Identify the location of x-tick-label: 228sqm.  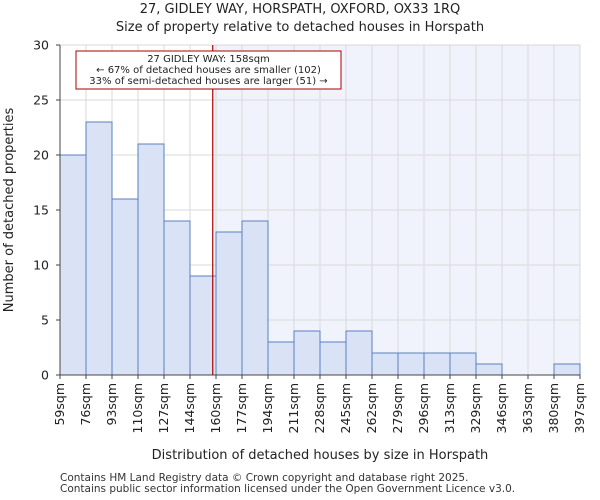
(319, 408).